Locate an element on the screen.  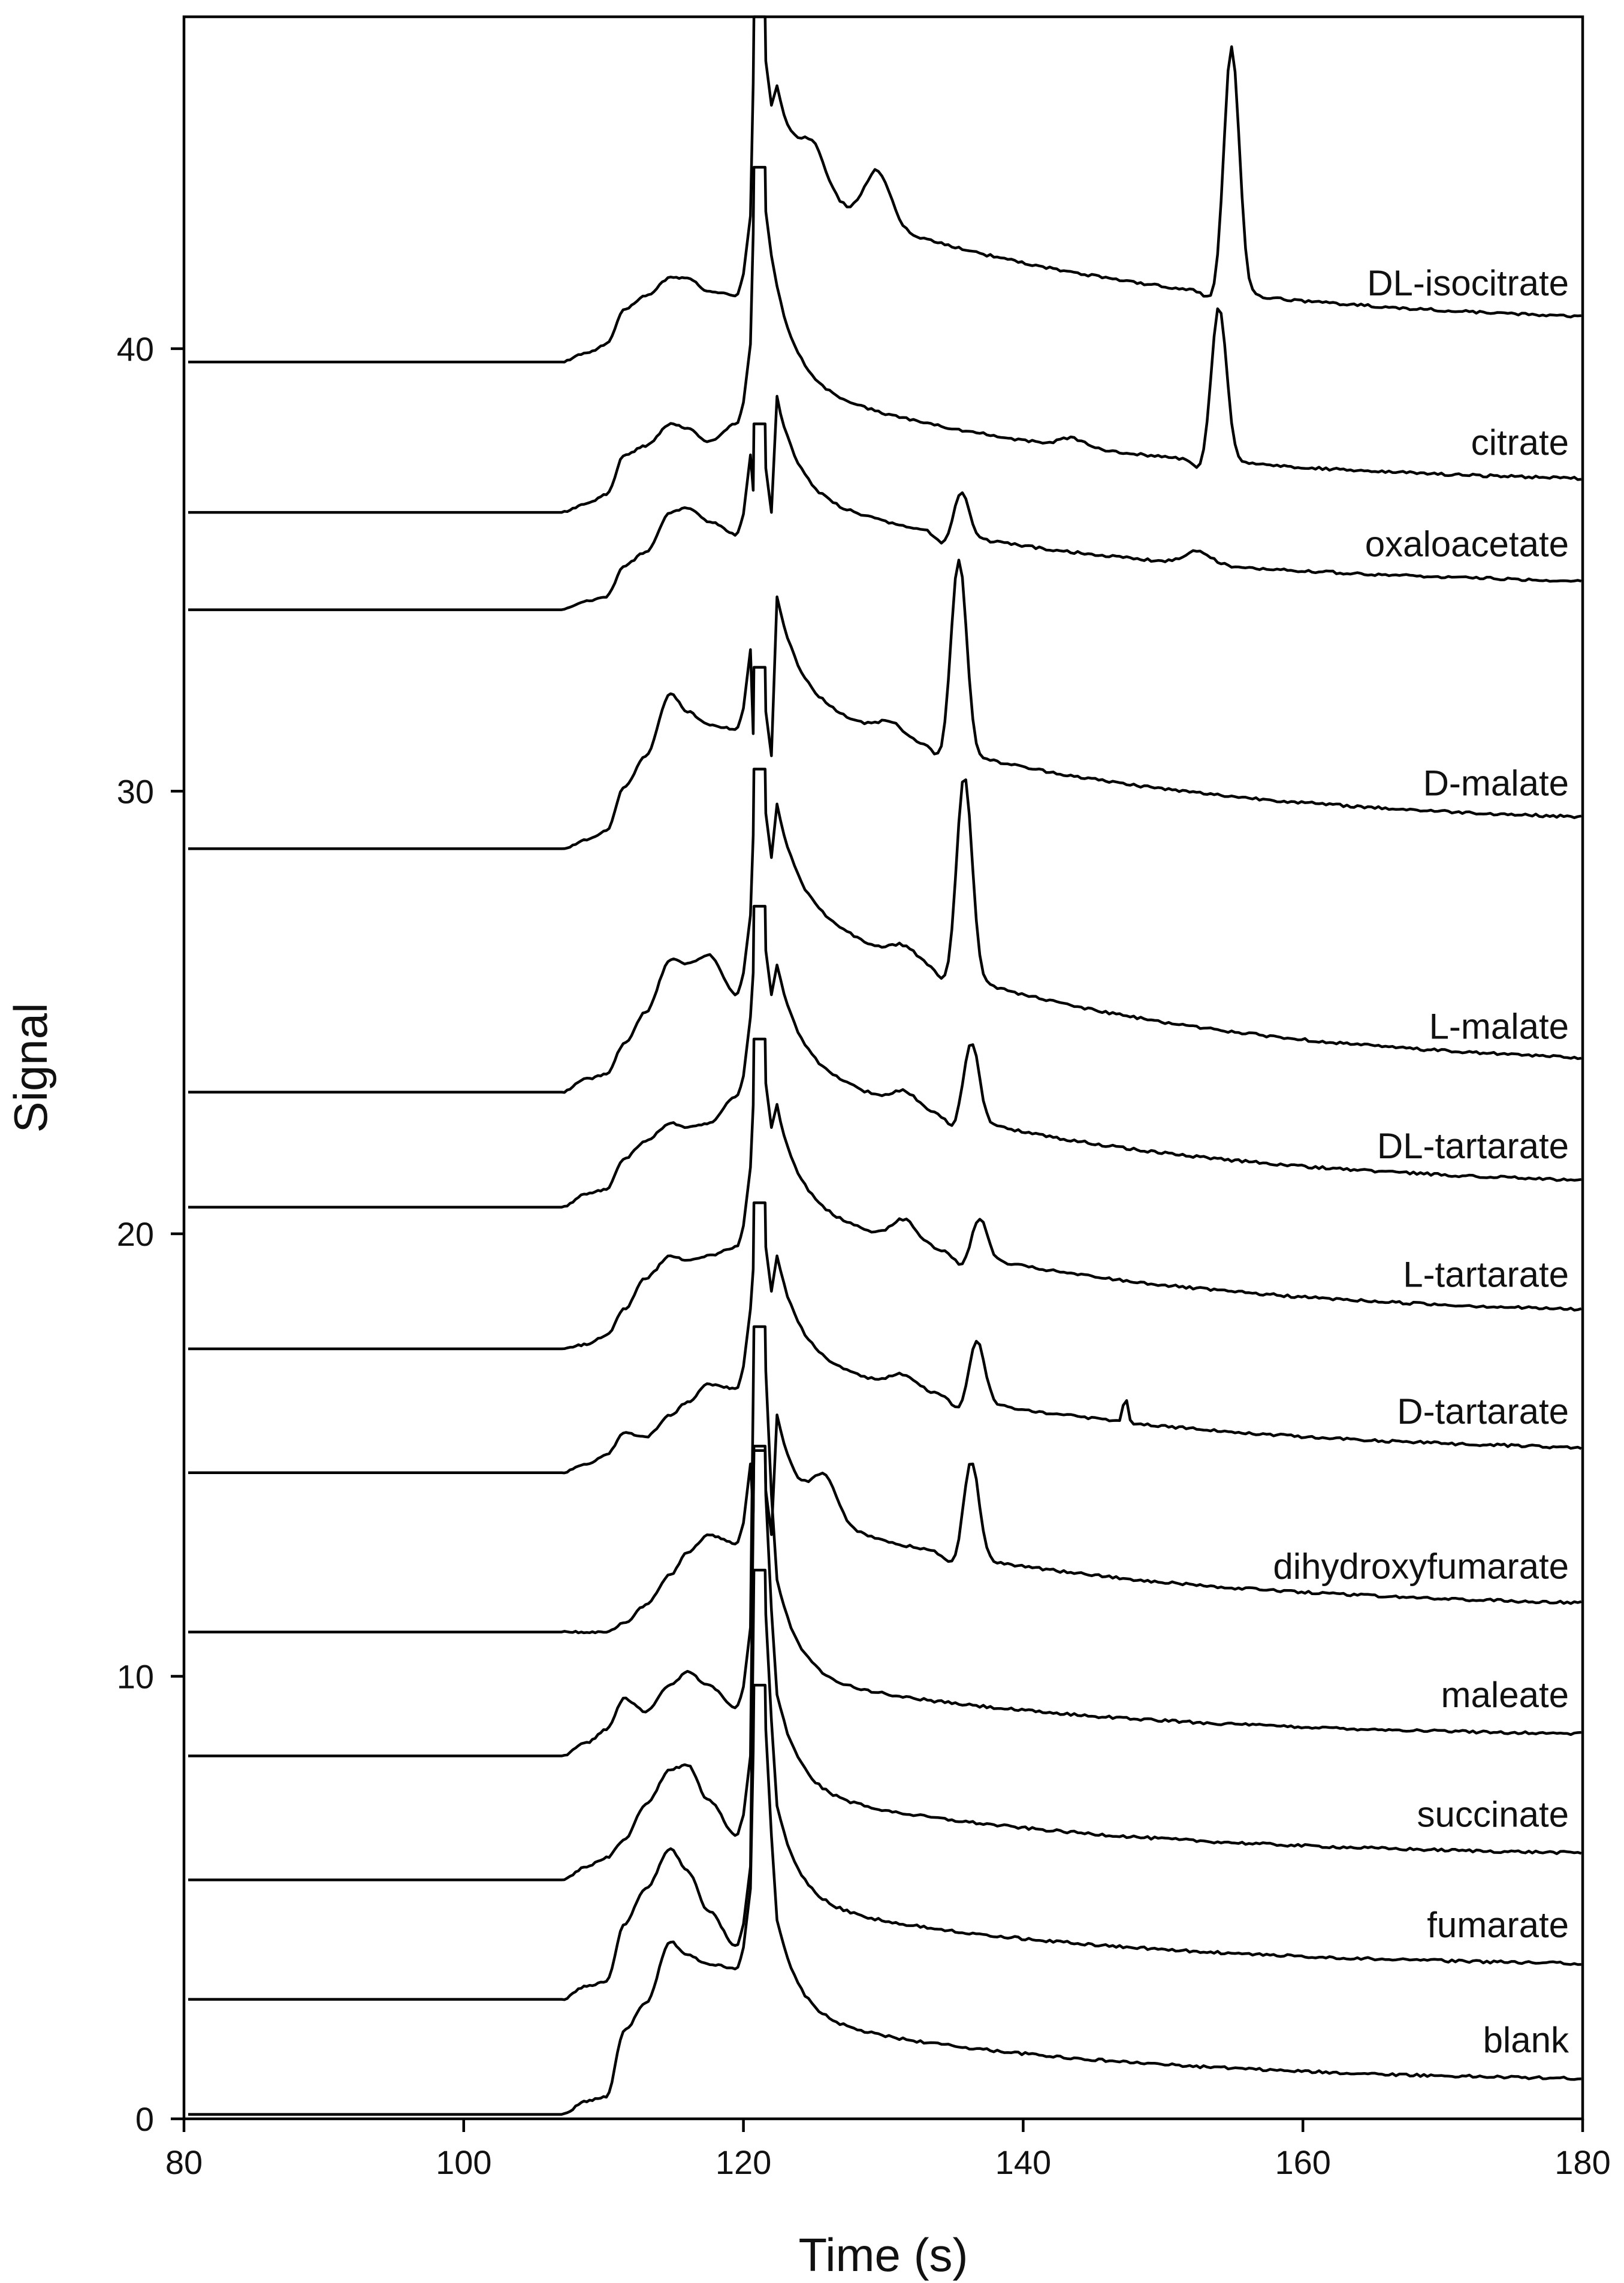
trace-l-malate is located at coordinates (885, 931).